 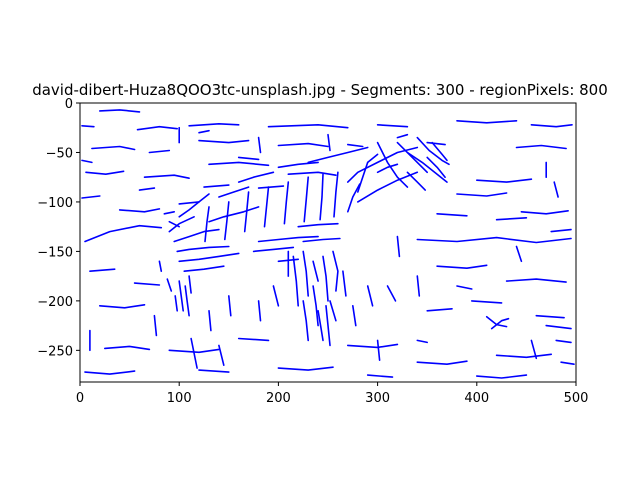 I want to click on x-tick-label: 400, so click(x=476, y=398).